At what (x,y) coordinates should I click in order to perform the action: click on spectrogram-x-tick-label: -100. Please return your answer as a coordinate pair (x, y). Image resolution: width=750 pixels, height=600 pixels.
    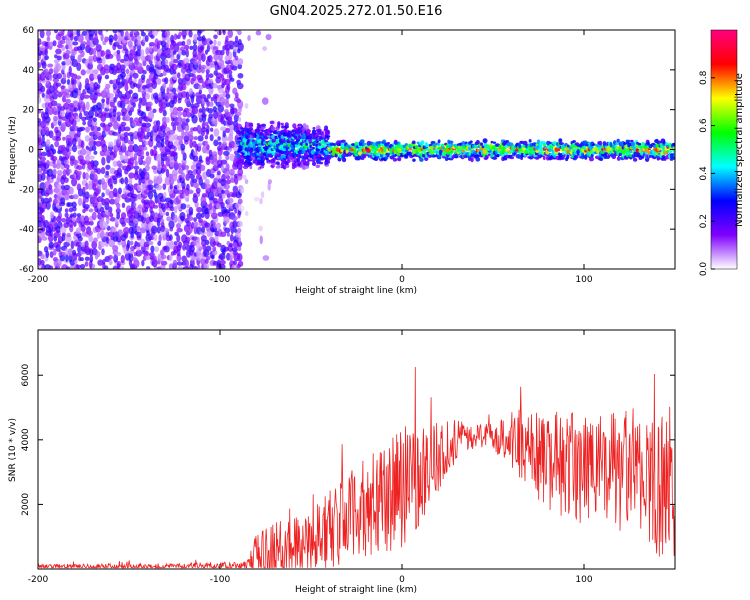
    Looking at the image, I should click on (220, 280).